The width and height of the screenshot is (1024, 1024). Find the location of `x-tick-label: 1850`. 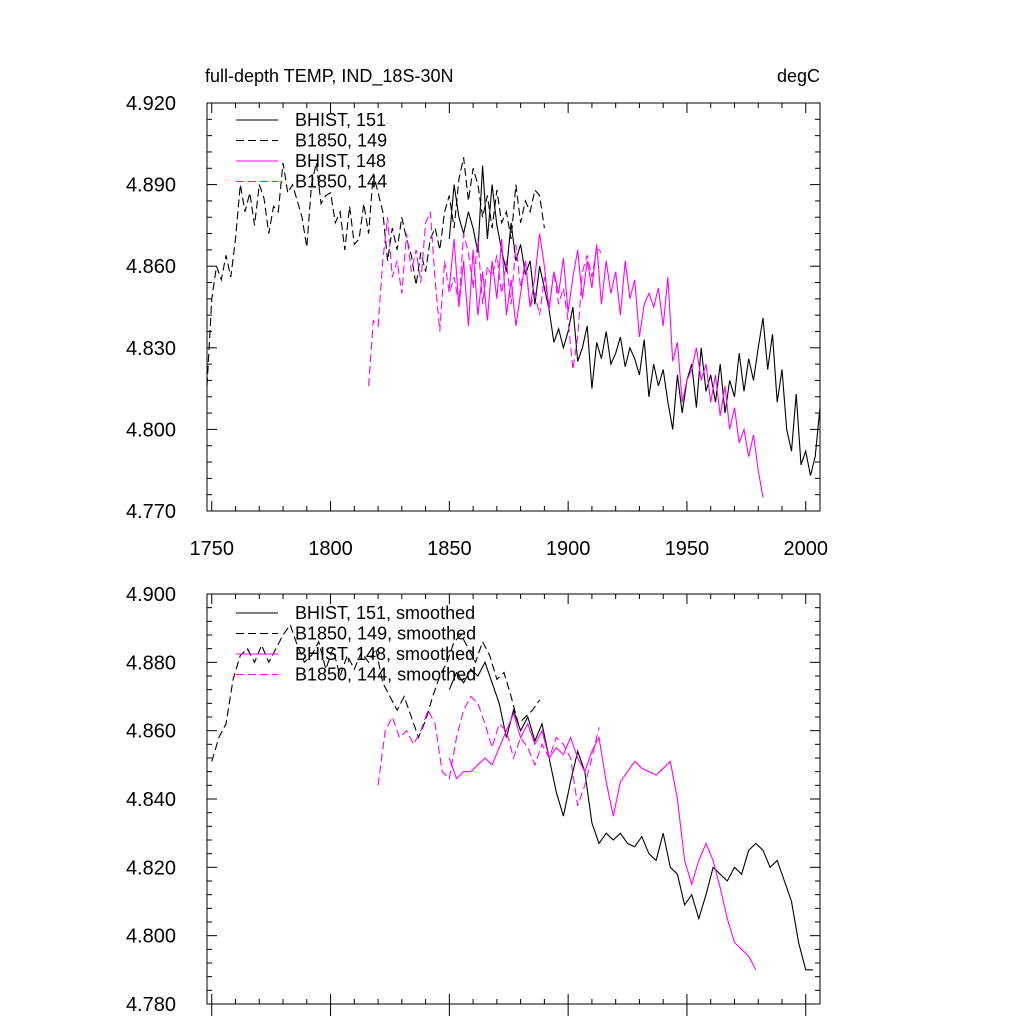

x-tick-label: 1850 is located at coordinates (449, 549).